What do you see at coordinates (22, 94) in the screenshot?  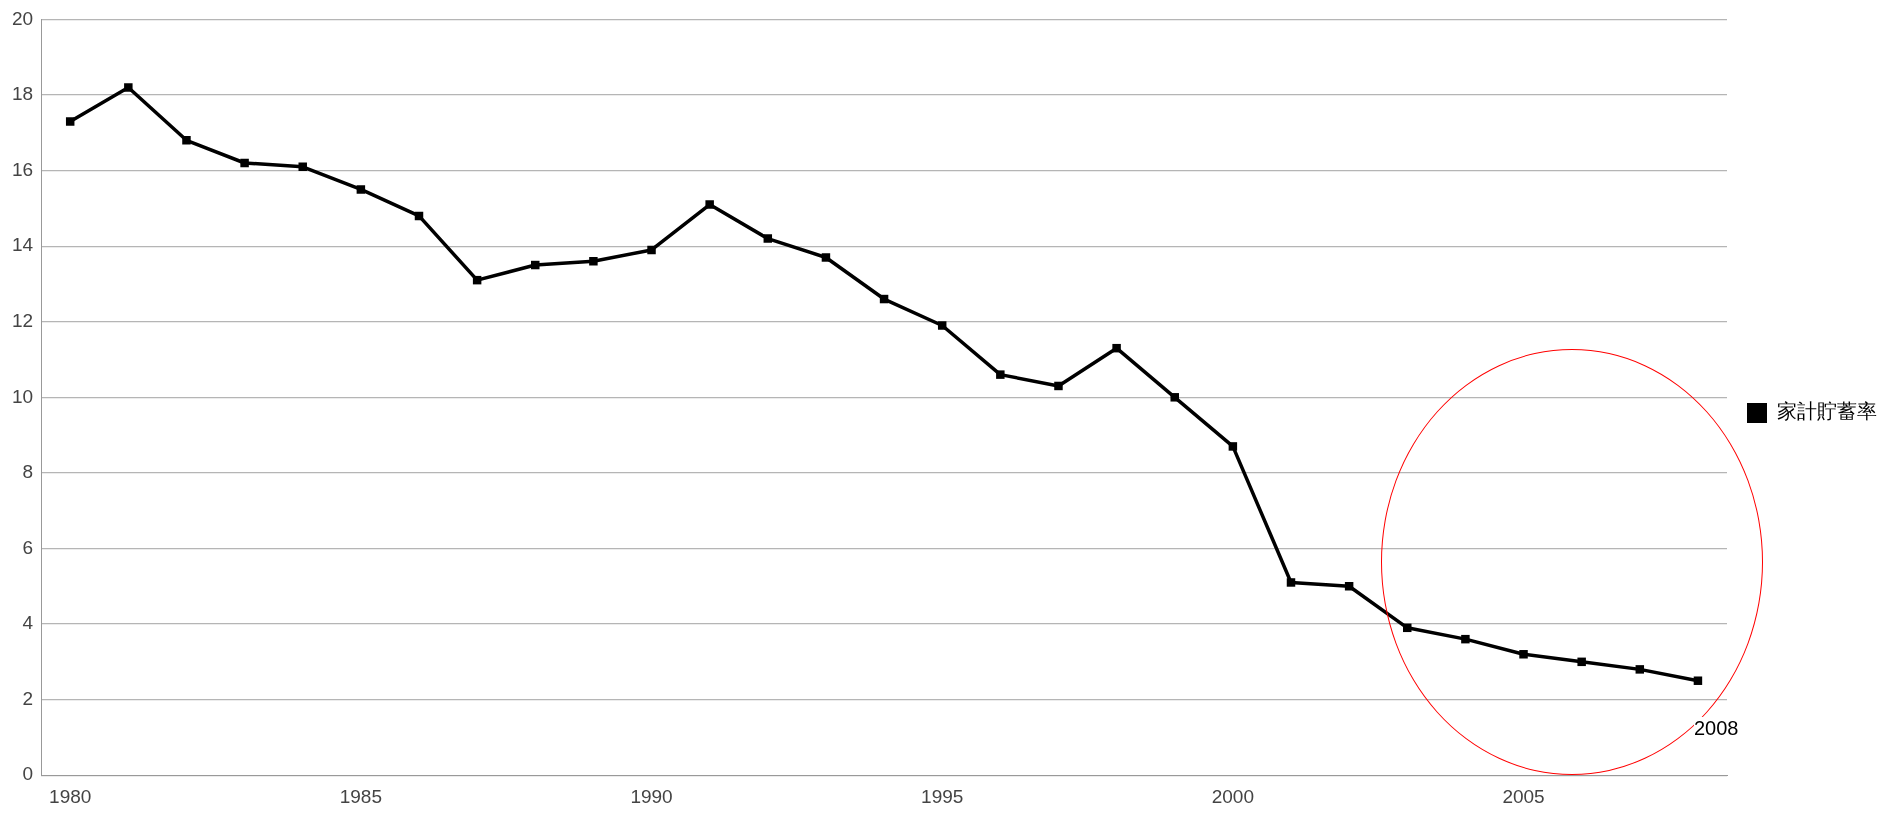 I see `y-tick-label: 18` at bounding box center [22, 94].